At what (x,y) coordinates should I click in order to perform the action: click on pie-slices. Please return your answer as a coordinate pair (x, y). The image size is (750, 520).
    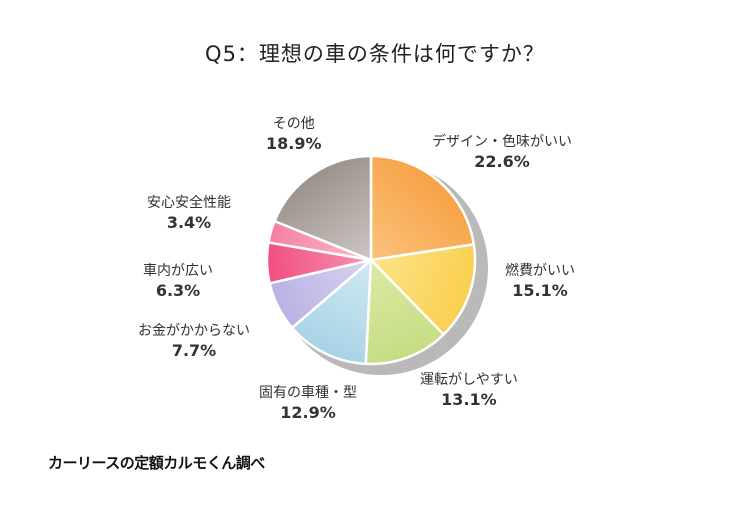
    Looking at the image, I should click on (371, 260).